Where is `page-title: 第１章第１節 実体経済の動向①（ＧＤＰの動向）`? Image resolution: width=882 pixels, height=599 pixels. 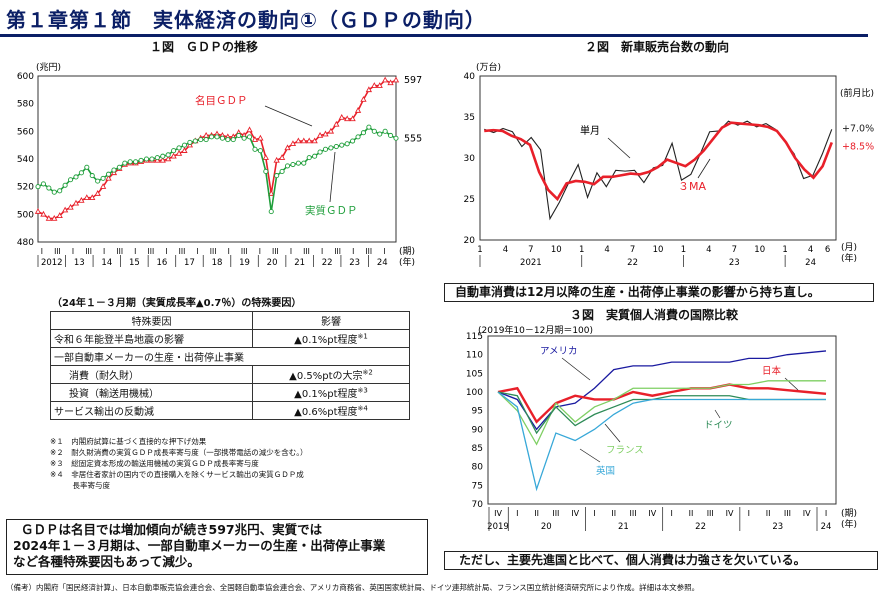 page-title: 第１章第１節 実体経済の動向①（ＧＤＰの動向） is located at coordinates (246, 20).